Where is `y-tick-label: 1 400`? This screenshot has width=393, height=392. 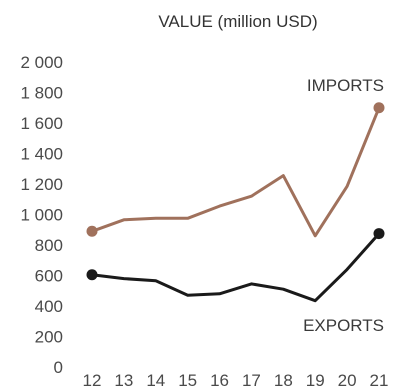
y-tick-label: 1 400 is located at coordinates (41, 154).